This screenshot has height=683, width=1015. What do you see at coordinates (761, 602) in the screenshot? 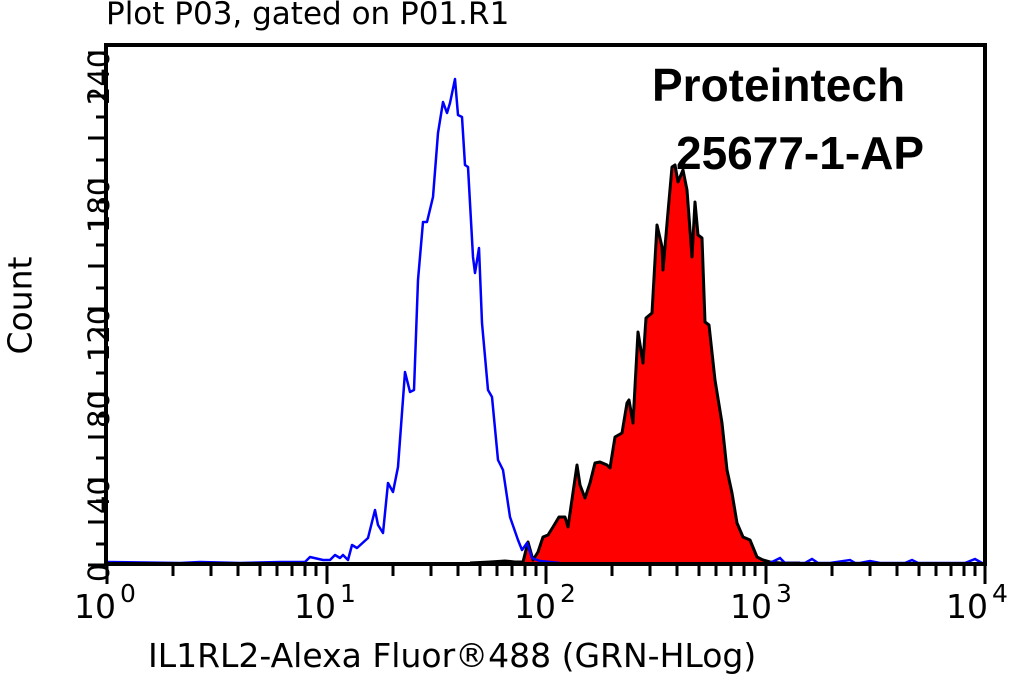
I see `x-tick-label-1e3: 10 3` at bounding box center [761, 602].